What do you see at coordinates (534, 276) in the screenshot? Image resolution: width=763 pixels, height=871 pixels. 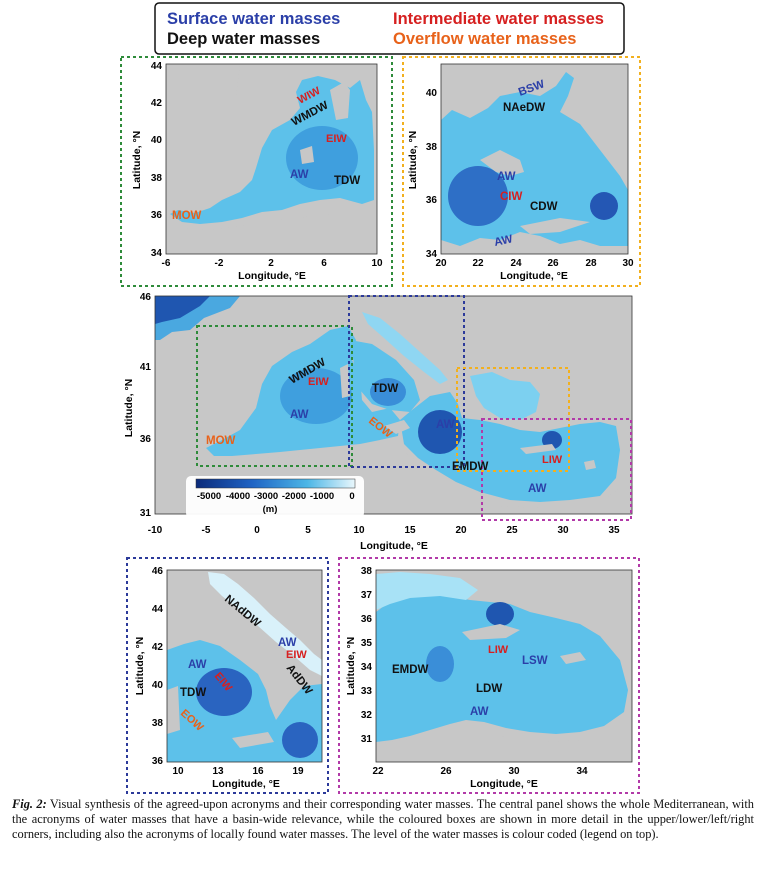 I see `aegean-xlabel: Longitude, °E` at bounding box center [534, 276].